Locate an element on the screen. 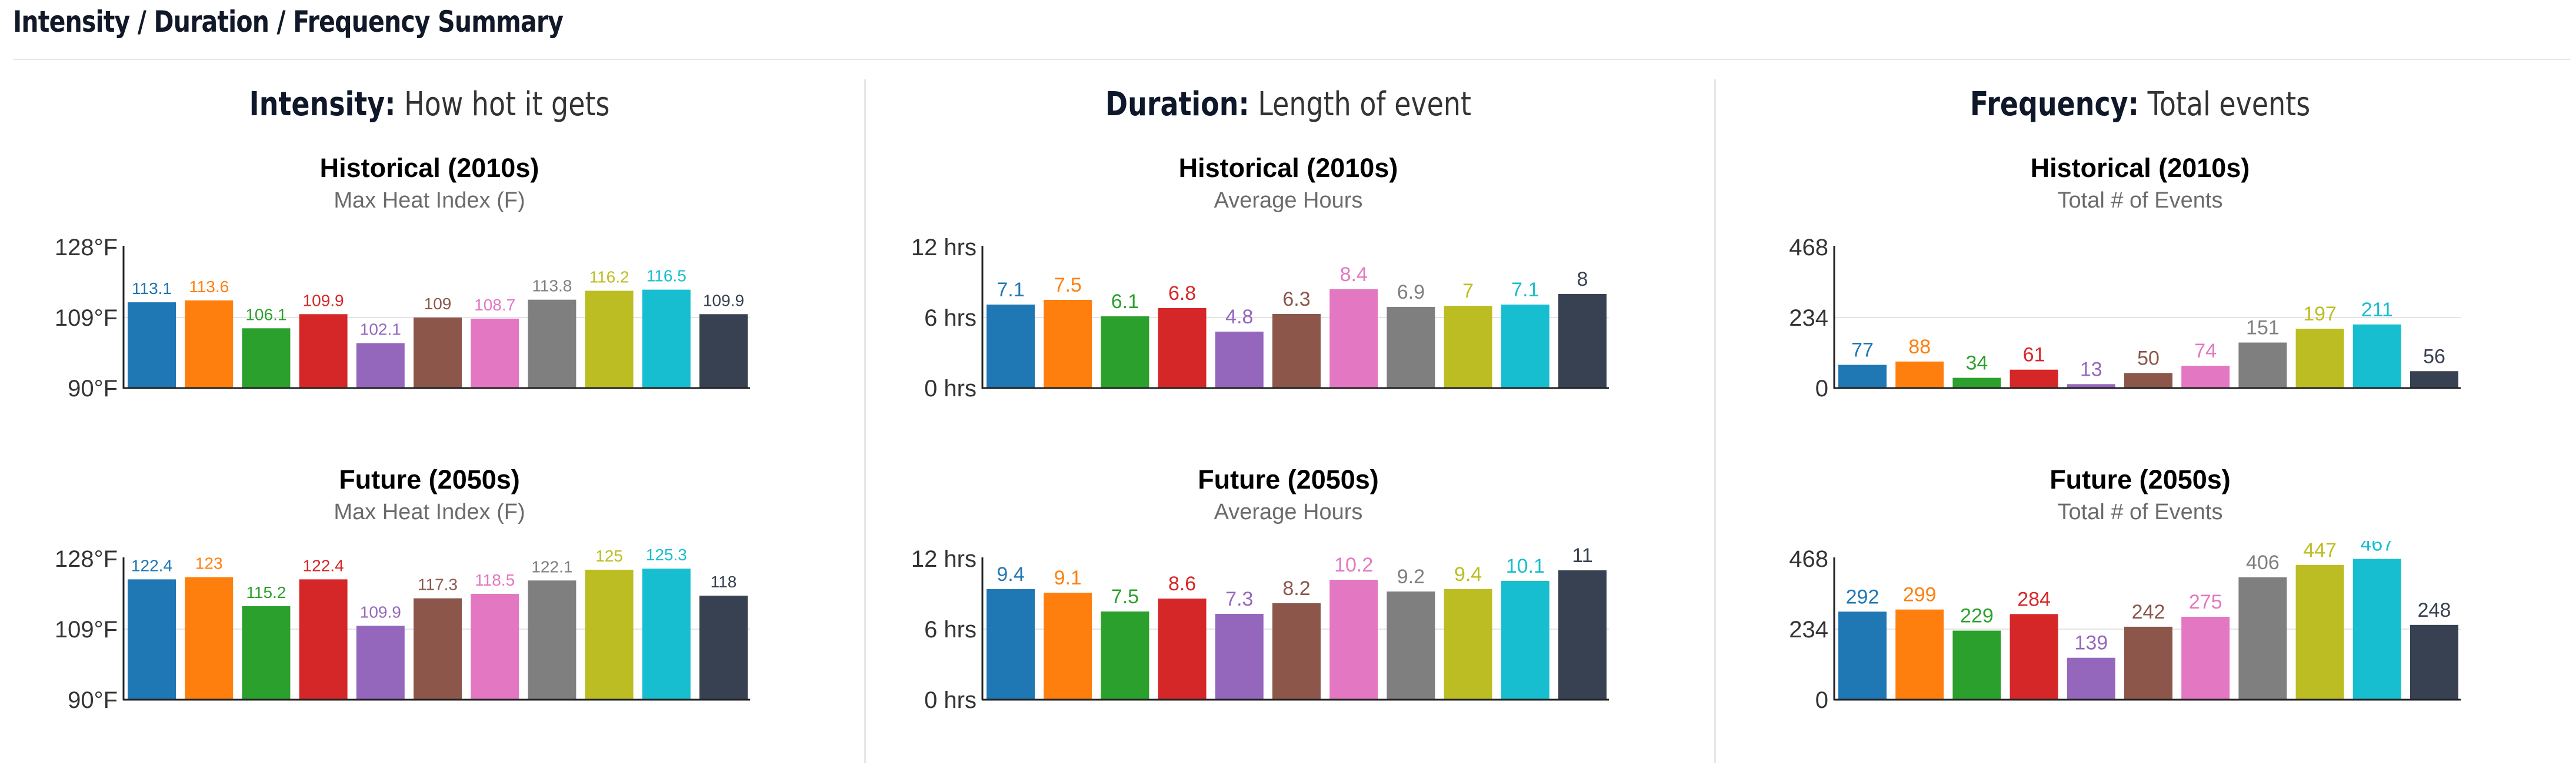 The image size is (2576, 782). data-label: 6.9 is located at coordinates (1411, 292).